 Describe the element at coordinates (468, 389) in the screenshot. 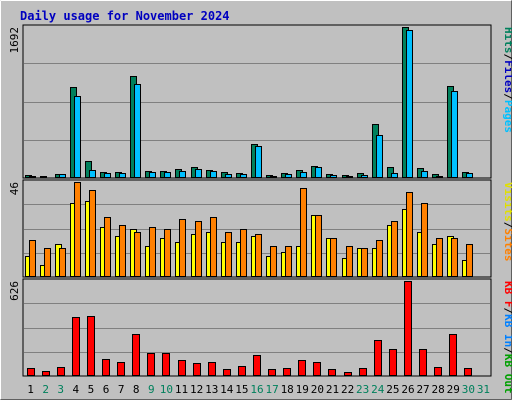

I see `x-tick-label-day-30: 30` at that location.